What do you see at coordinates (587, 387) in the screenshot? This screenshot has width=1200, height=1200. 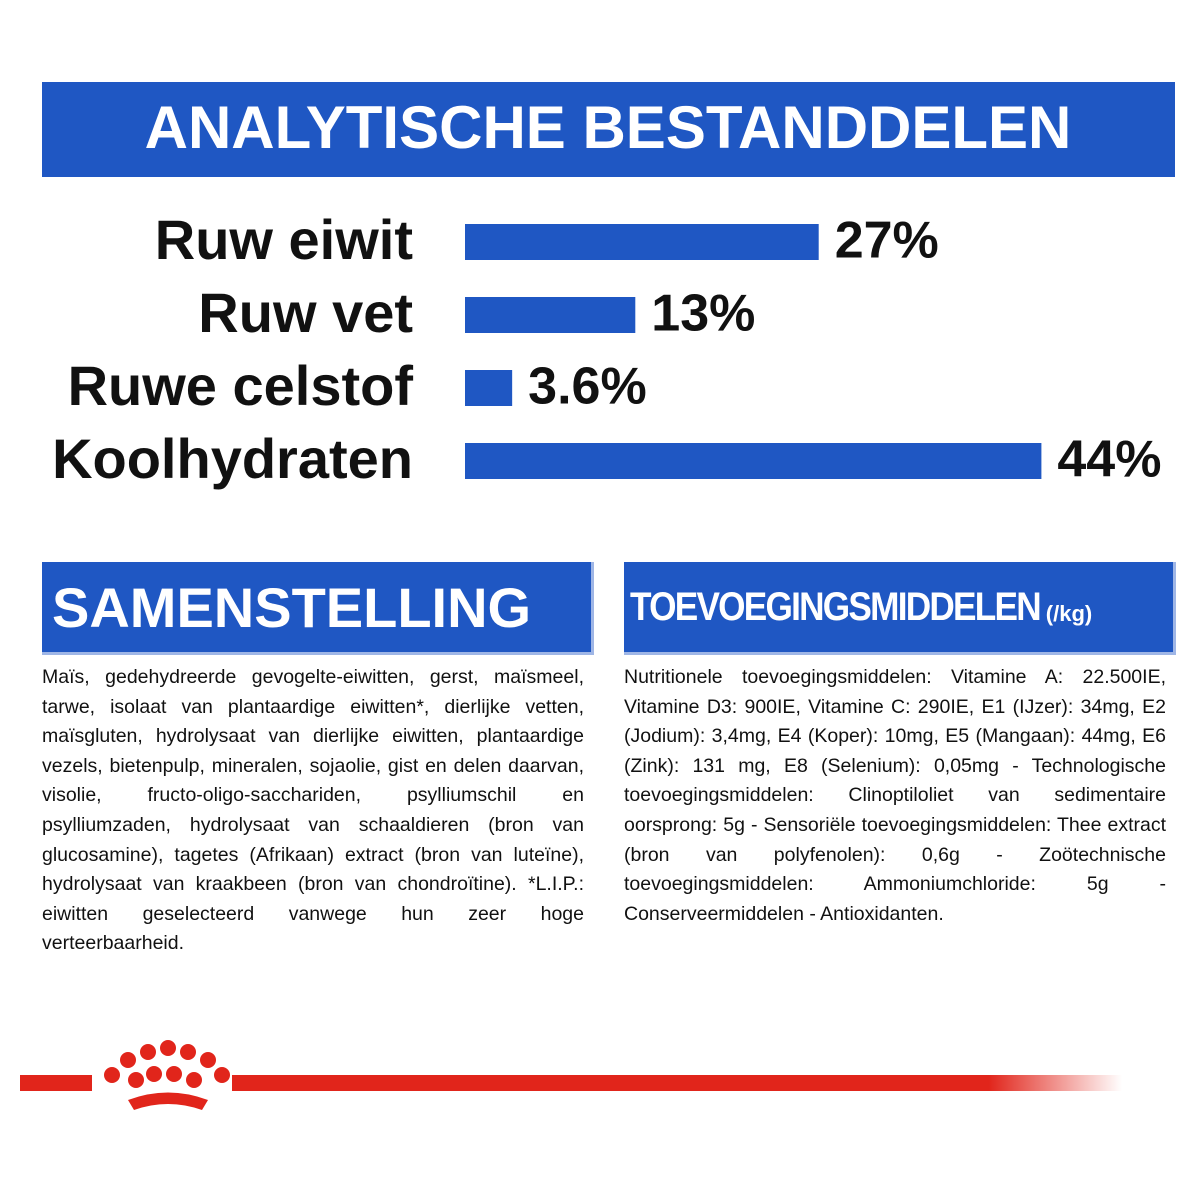 I see `value-label: 3.6%` at bounding box center [587, 387].